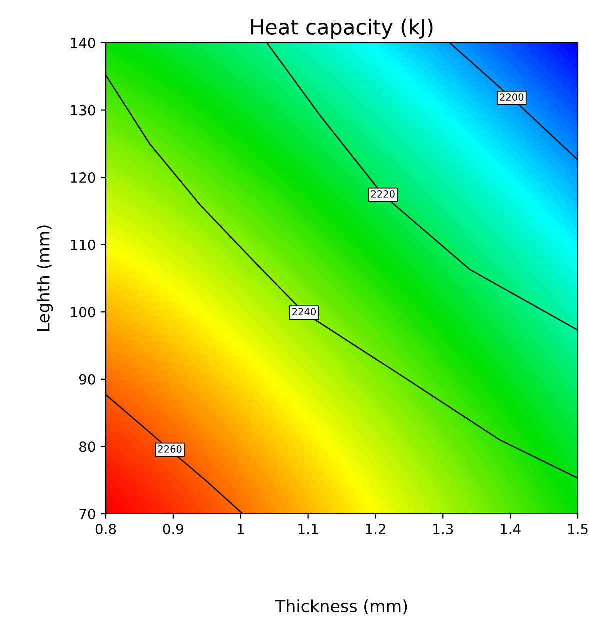 Image resolution: width=589 pixels, height=620 pixels. Describe the element at coordinates (106, 529) in the screenshot. I see `x-tick-label: 0.8` at that location.